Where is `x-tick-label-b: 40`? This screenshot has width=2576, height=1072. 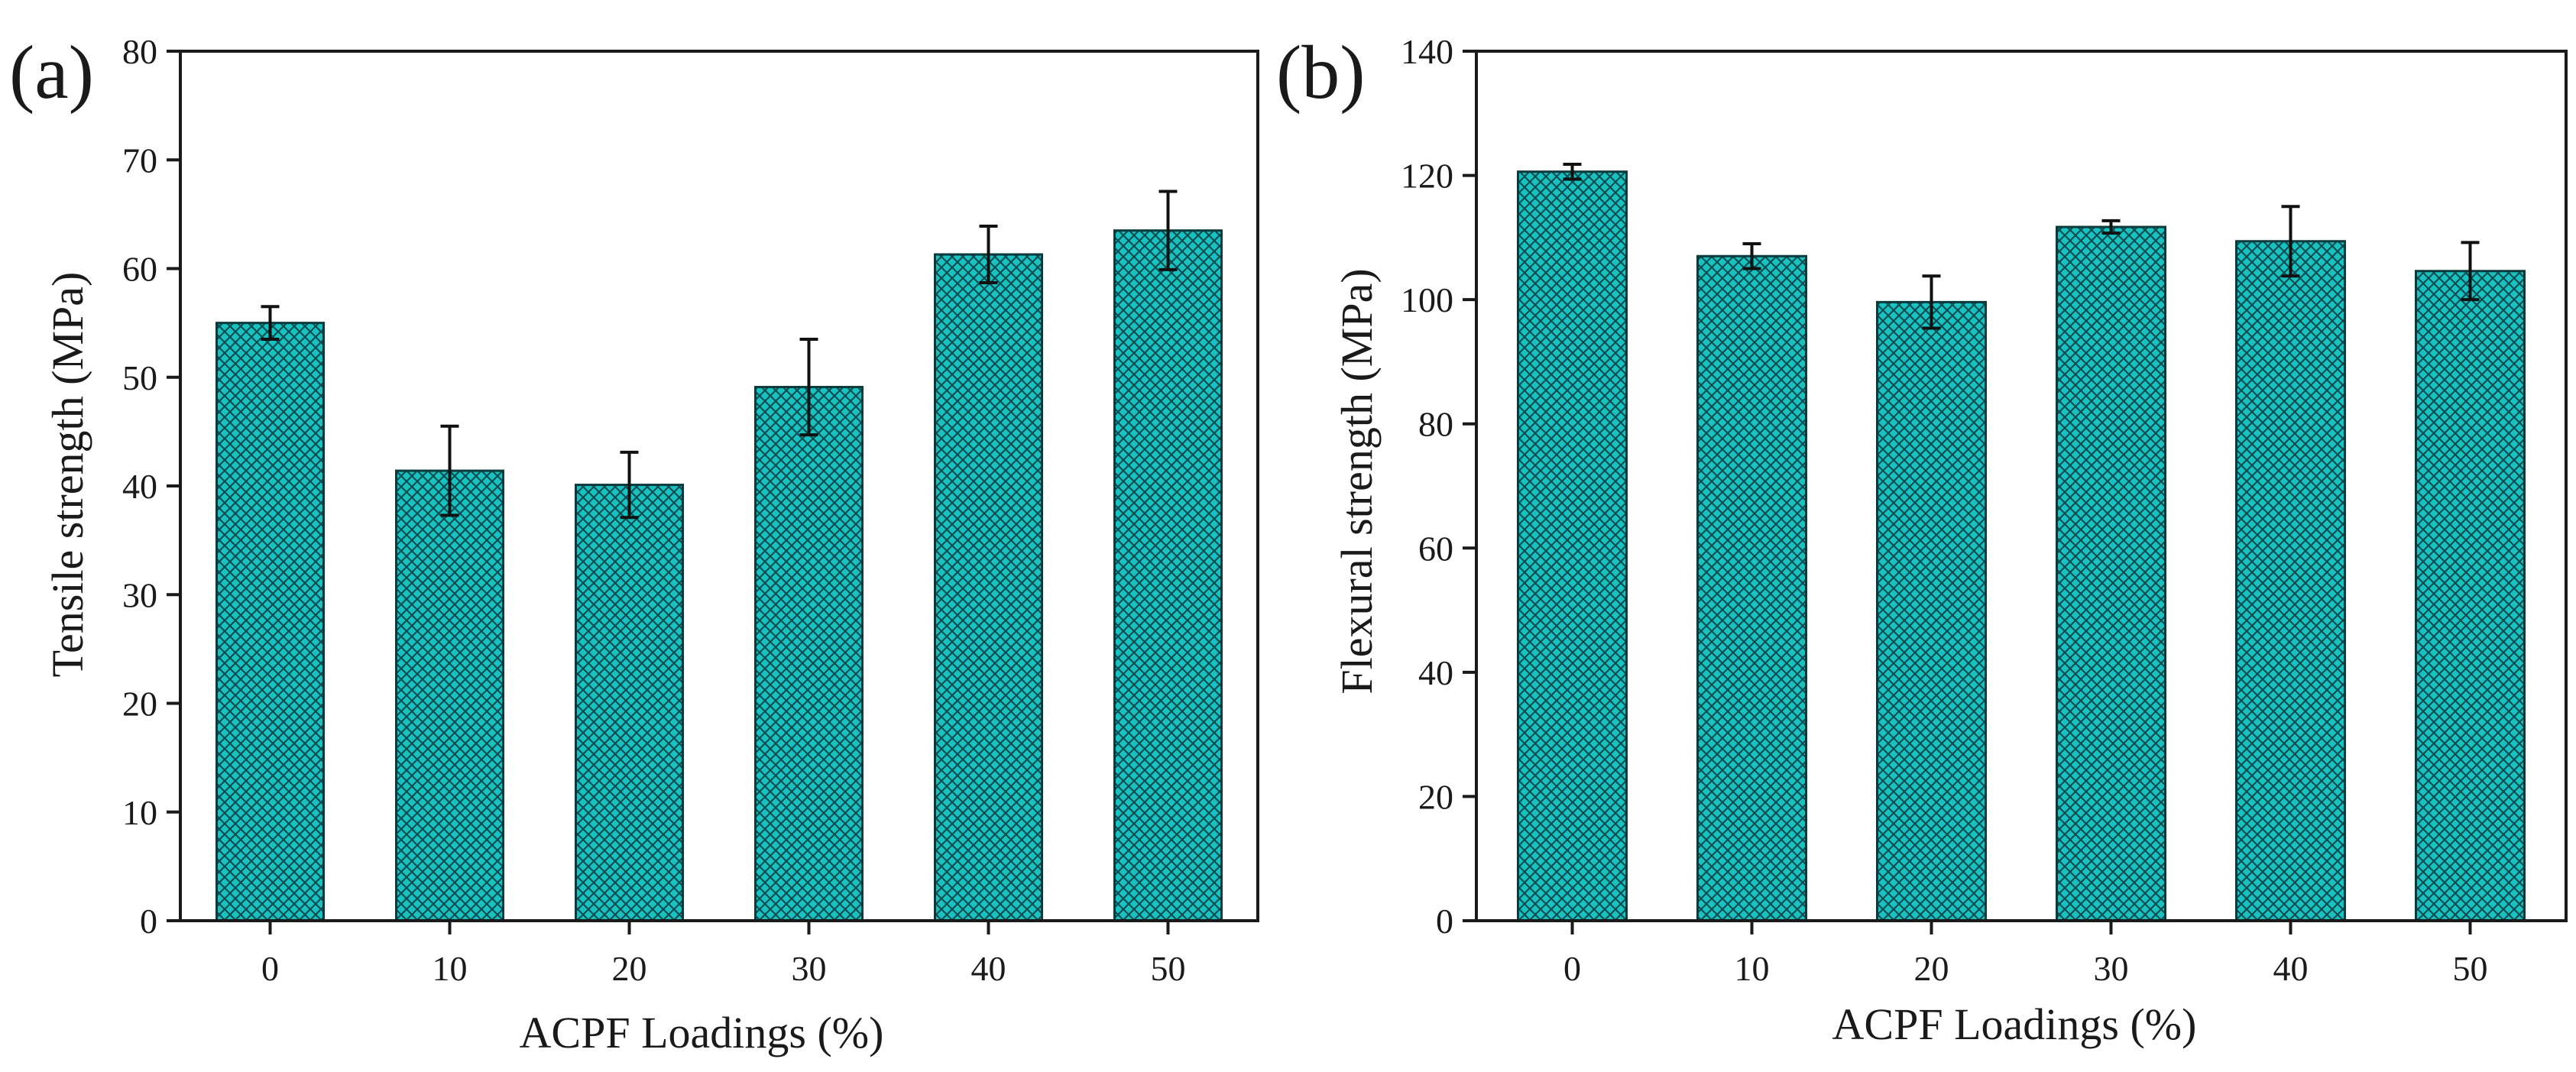 x-tick-label-b: 40 is located at coordinates (2291, 968).